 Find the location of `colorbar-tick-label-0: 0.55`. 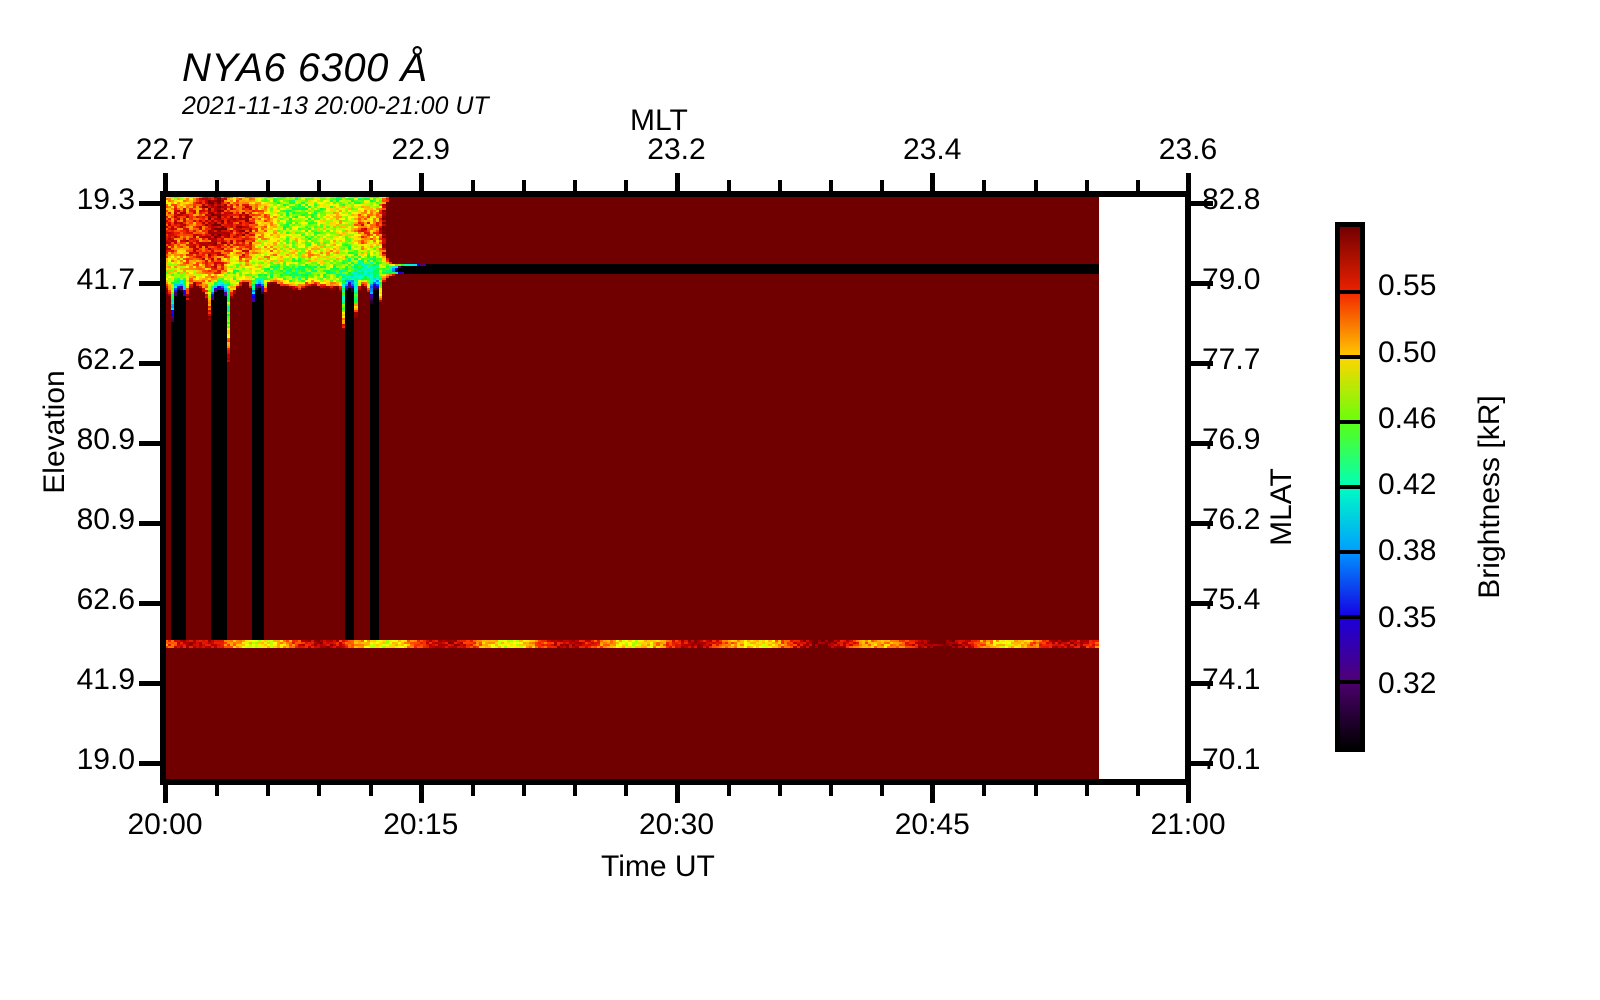

colorbar-tick-label-0: 0.55 is located at coordinates (1407, 286).